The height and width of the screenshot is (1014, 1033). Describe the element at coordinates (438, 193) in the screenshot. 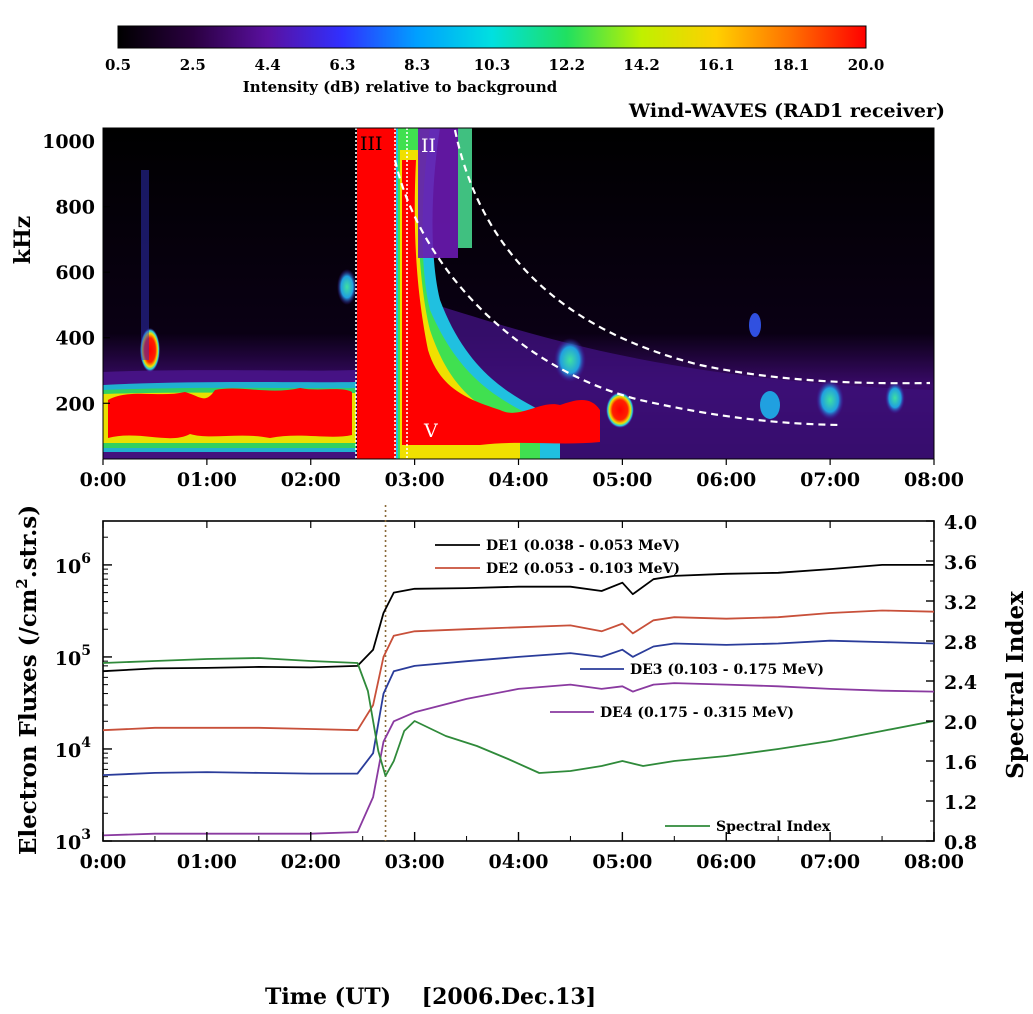

I see `type-II-lane` at that location.